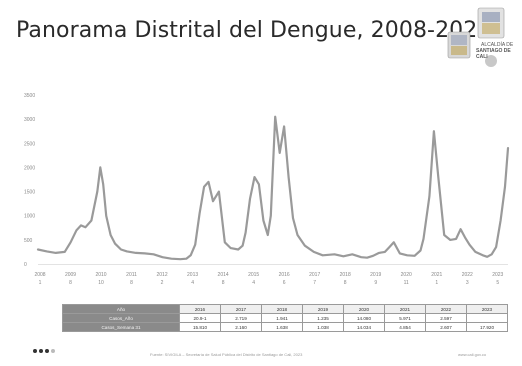 The width and height of the screenshot is (522, 366). I want to click on x-tick-label: 2021, so click(436, 275).